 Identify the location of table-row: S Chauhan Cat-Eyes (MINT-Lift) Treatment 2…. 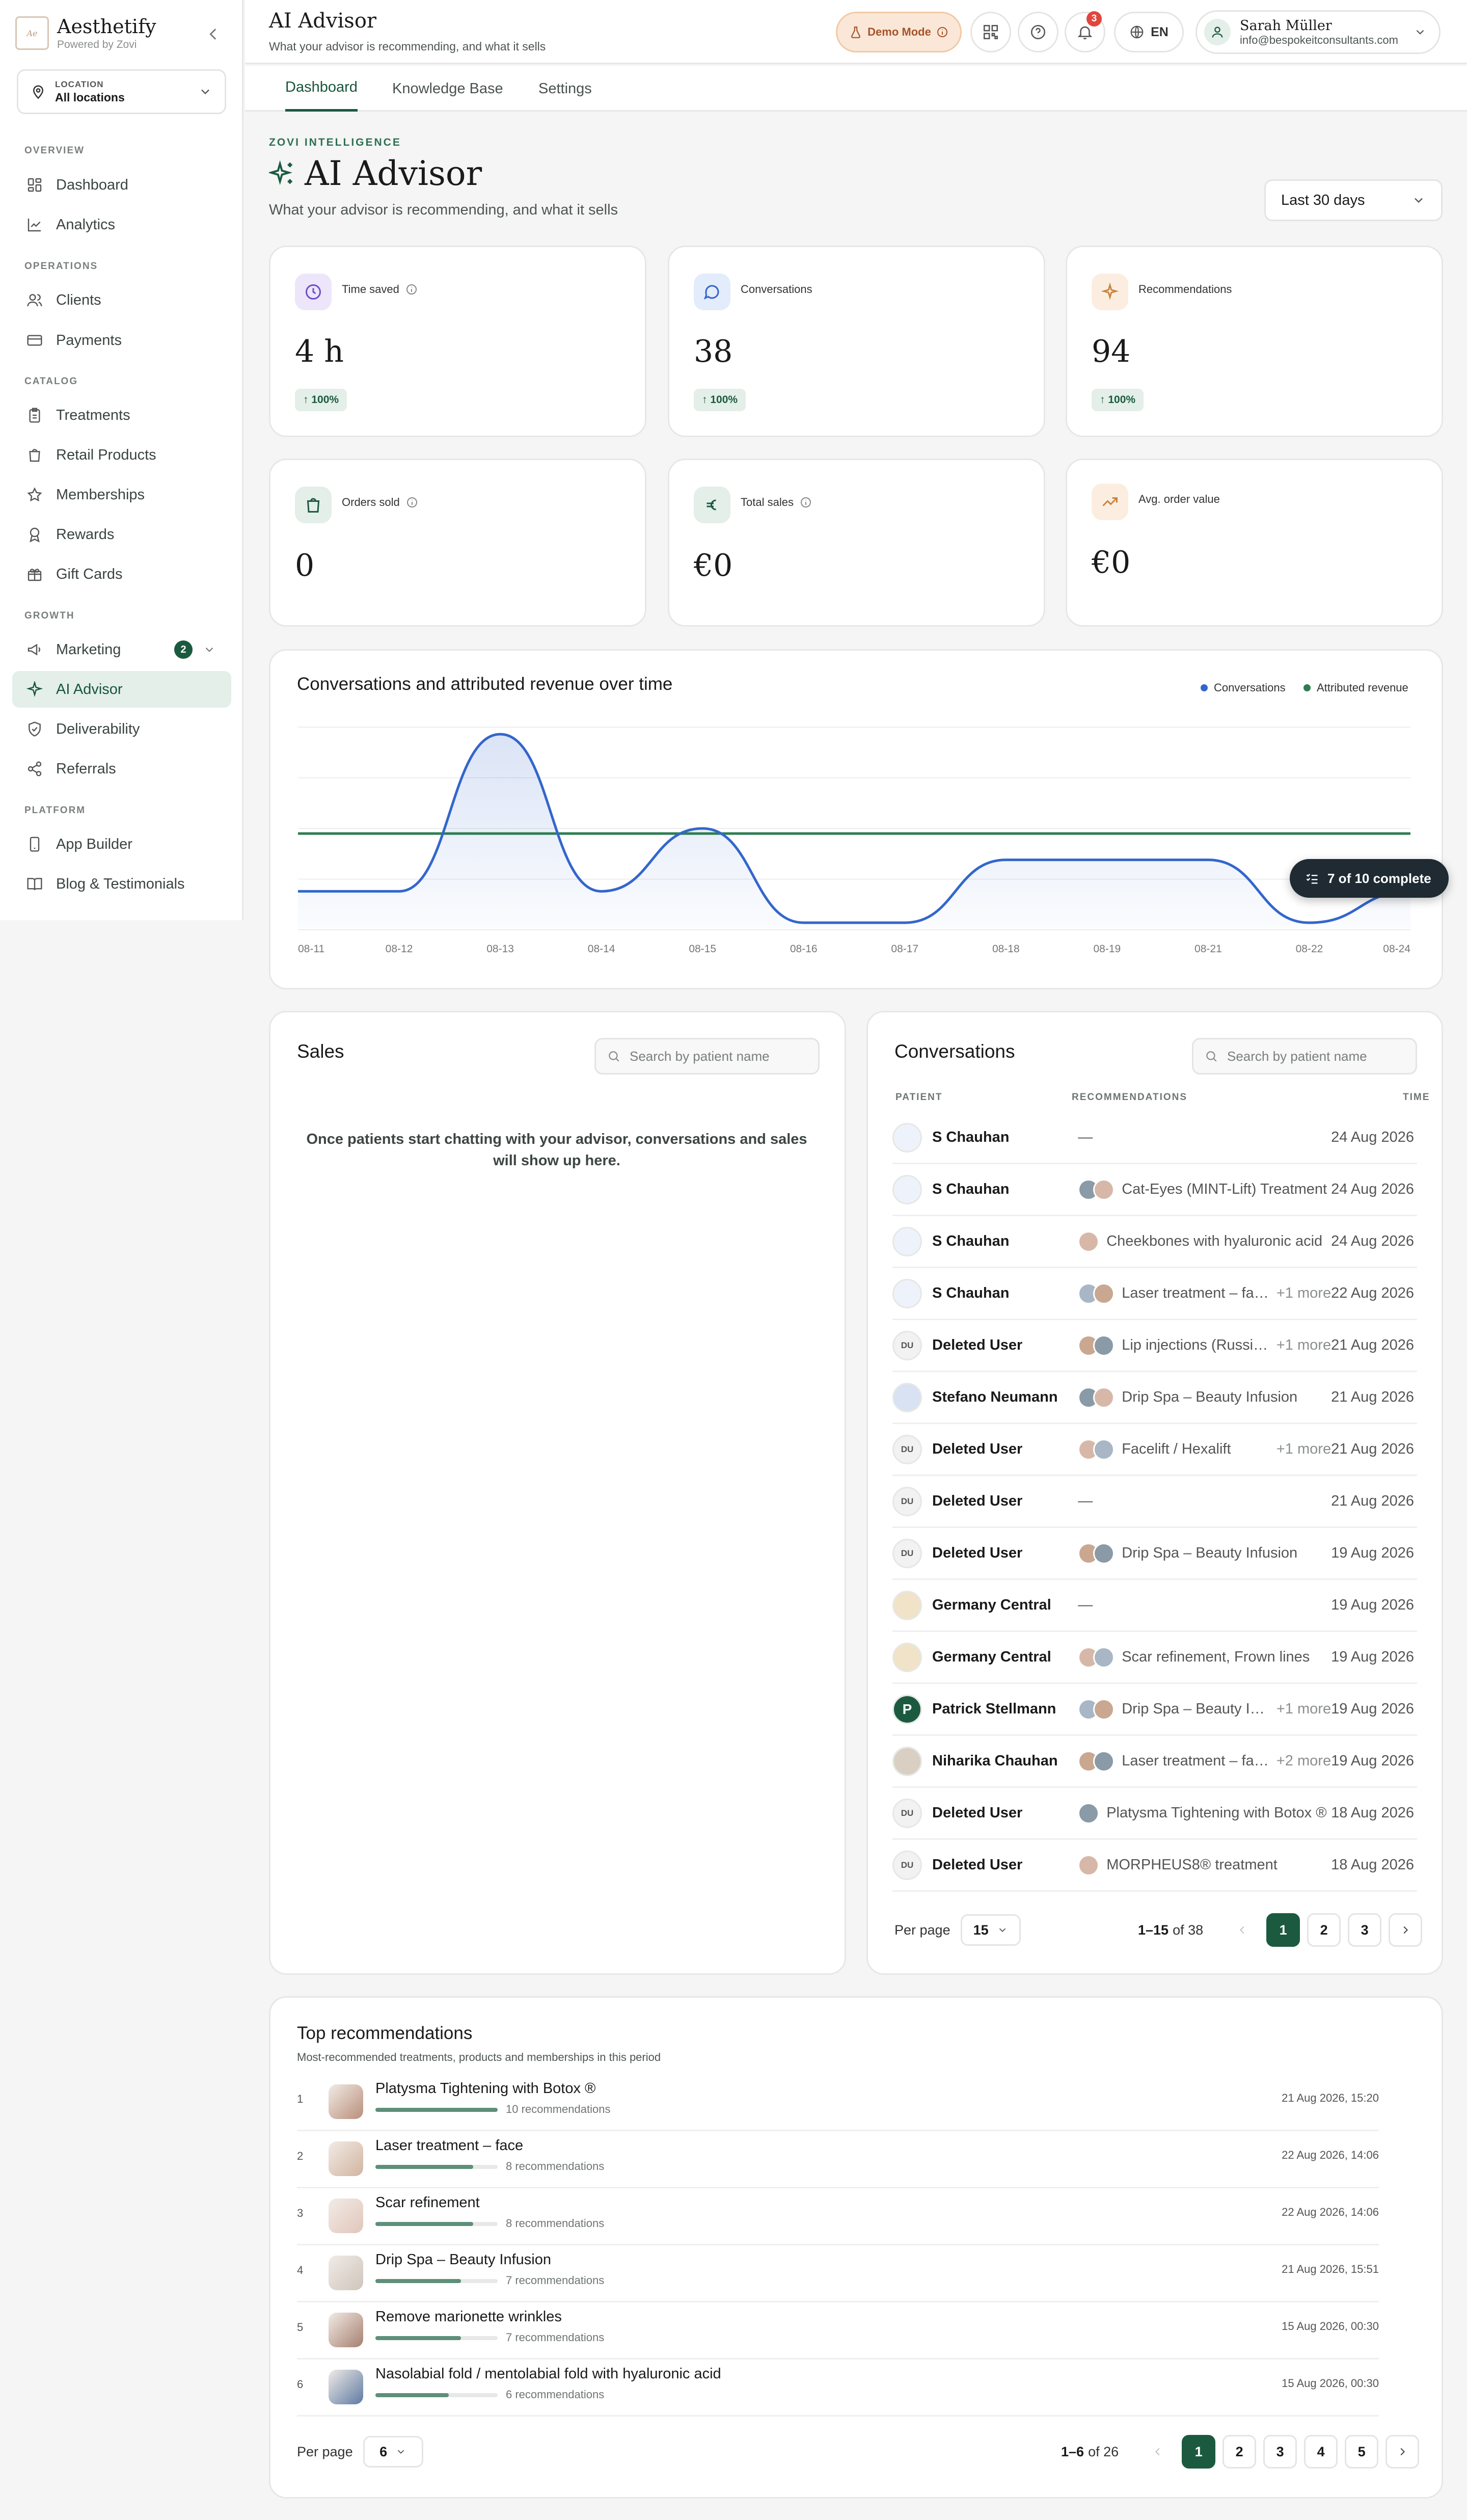
(1154, 1190).